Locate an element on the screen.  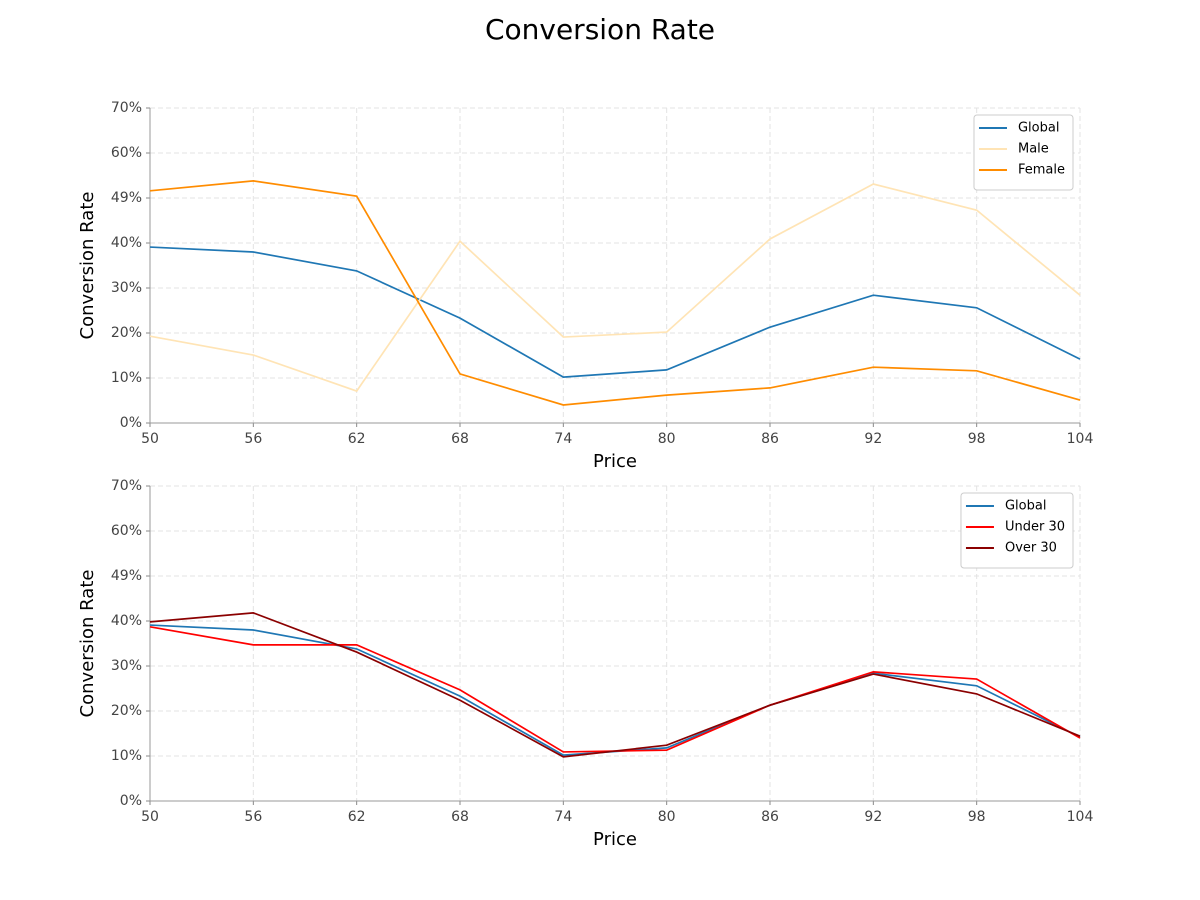
legend: Global Under 30 Over 30 is located at coordinates (1017, 530).